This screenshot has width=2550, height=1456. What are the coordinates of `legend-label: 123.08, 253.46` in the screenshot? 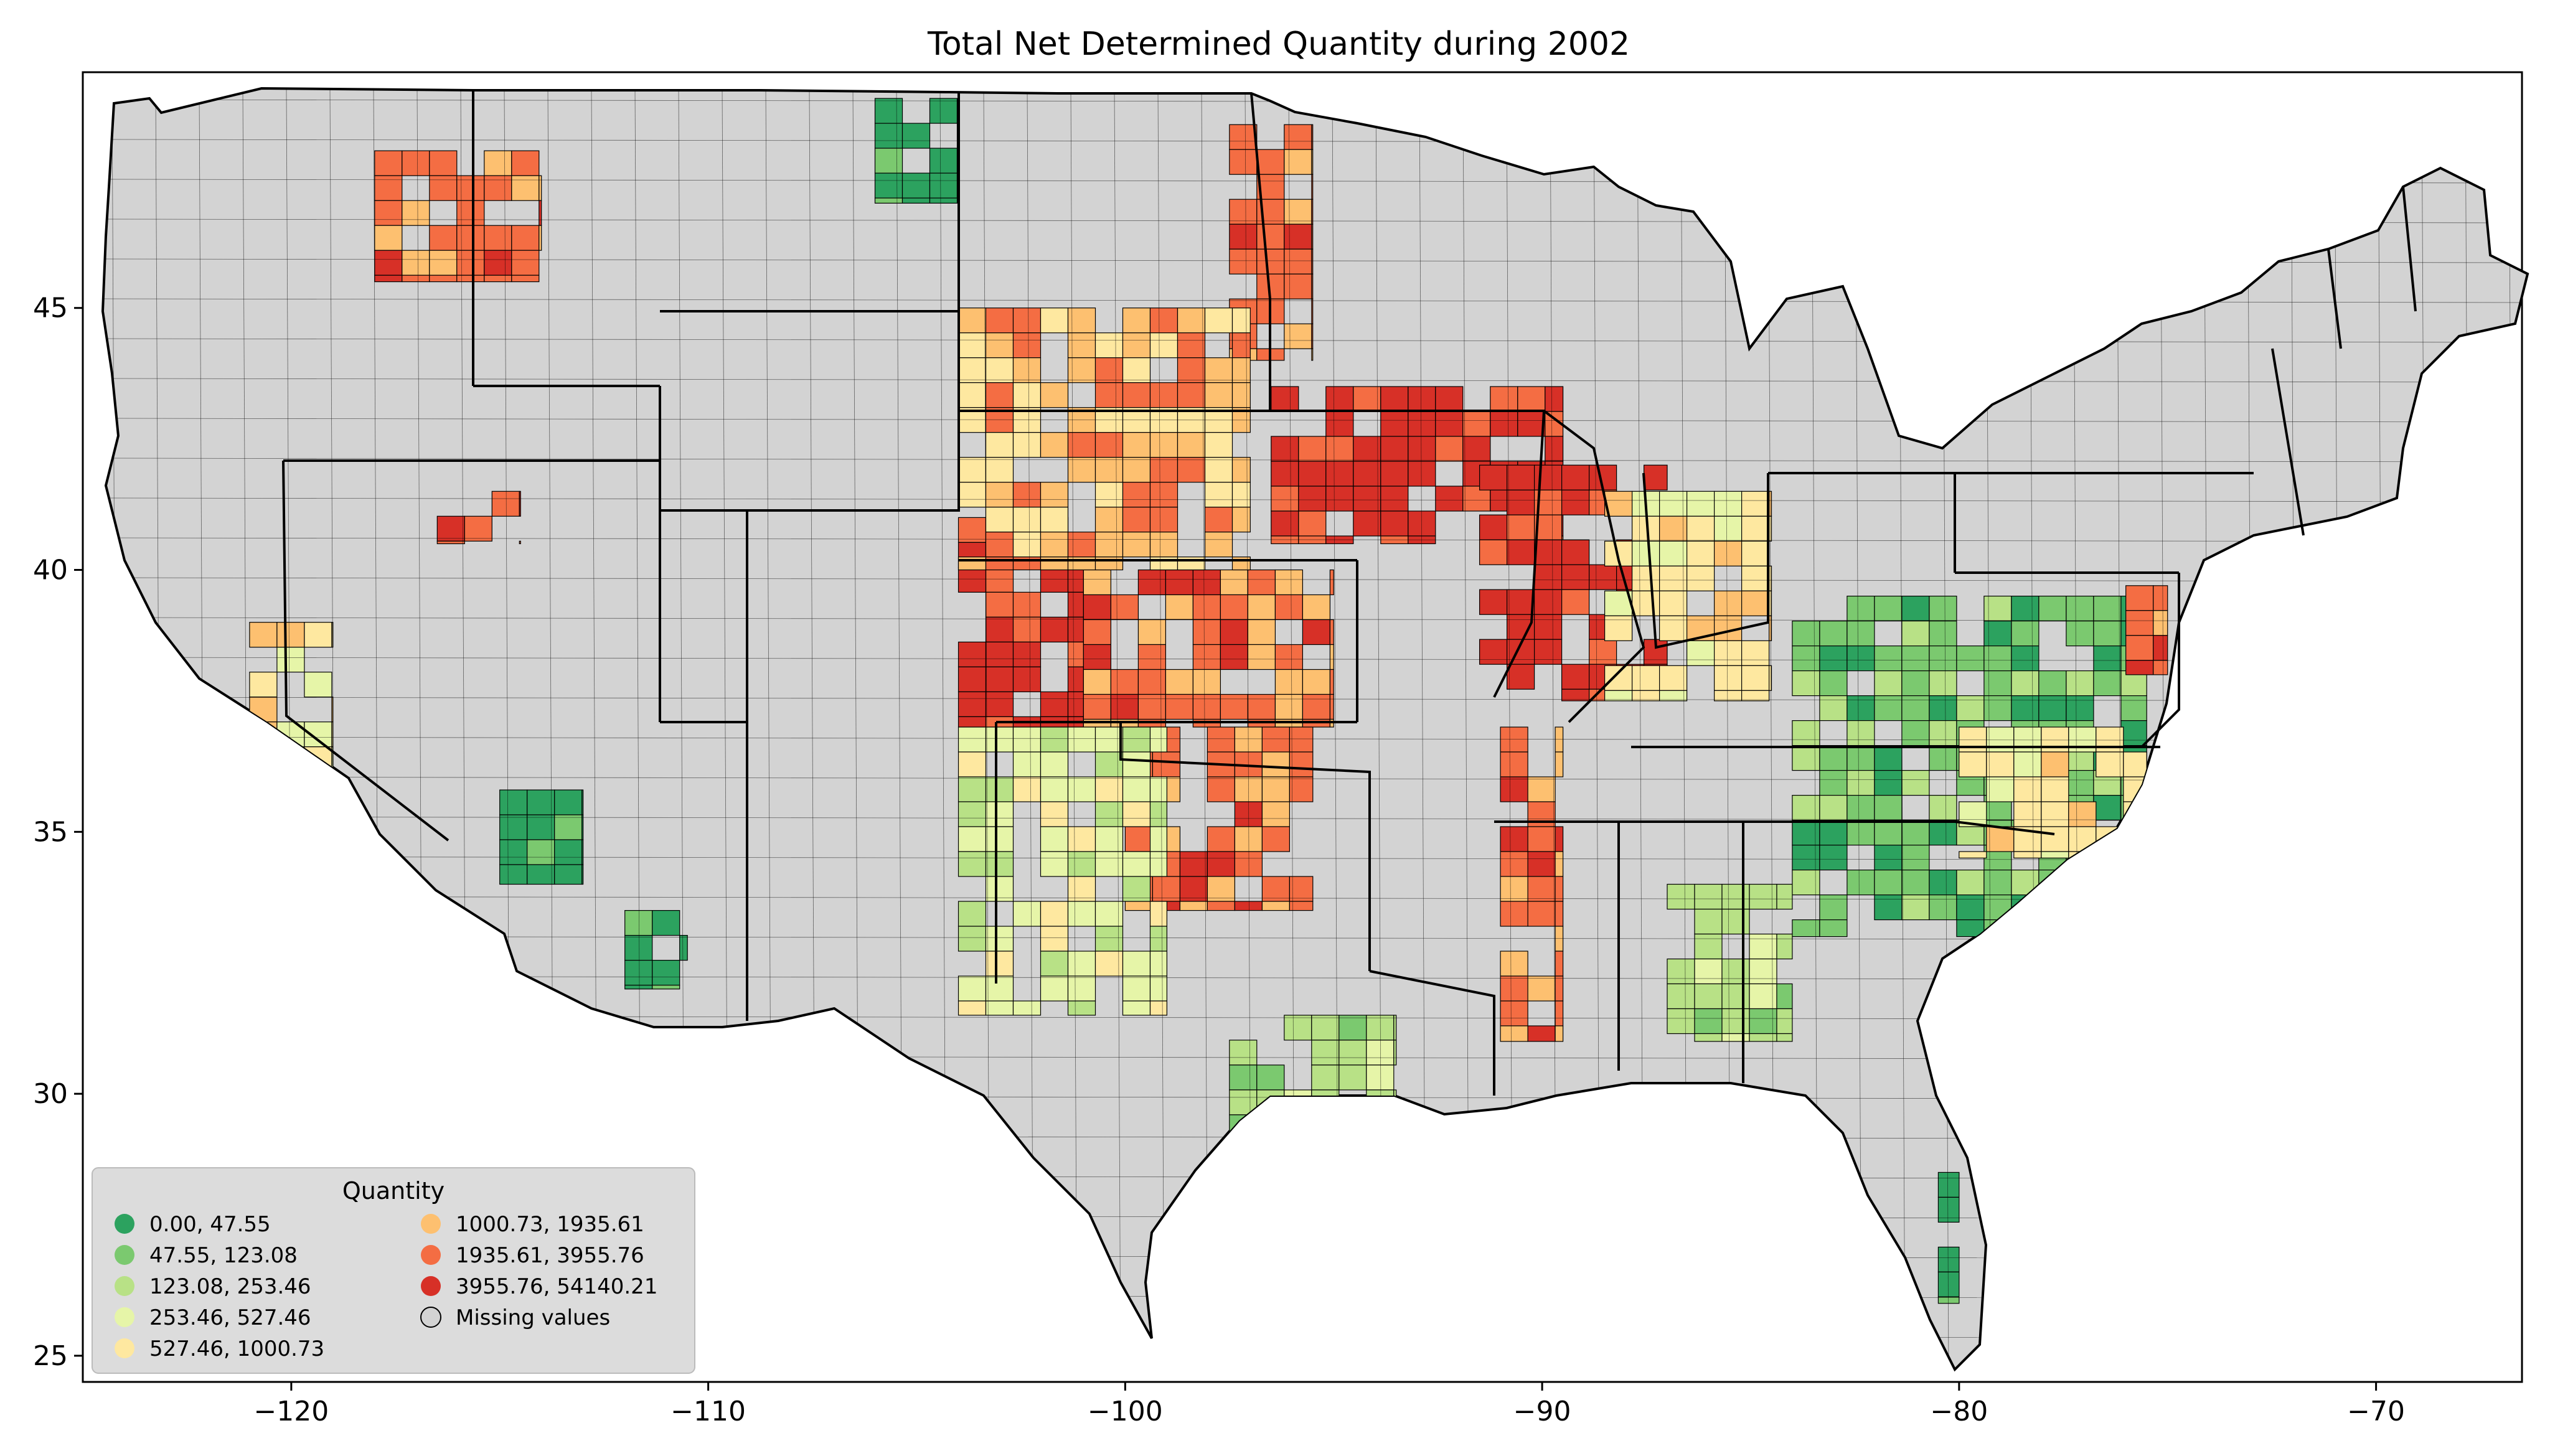 It's located at (230, 1286).